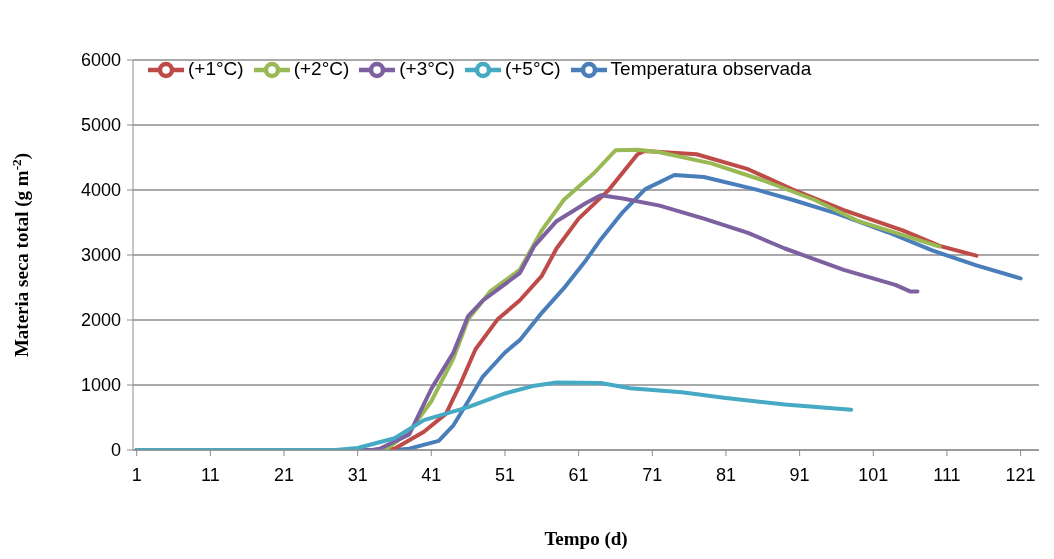  What do you see at coordinates (216, 69) in the screenshot?
I see `legend-label: (+1°C)` at bounding box center [216, 69].